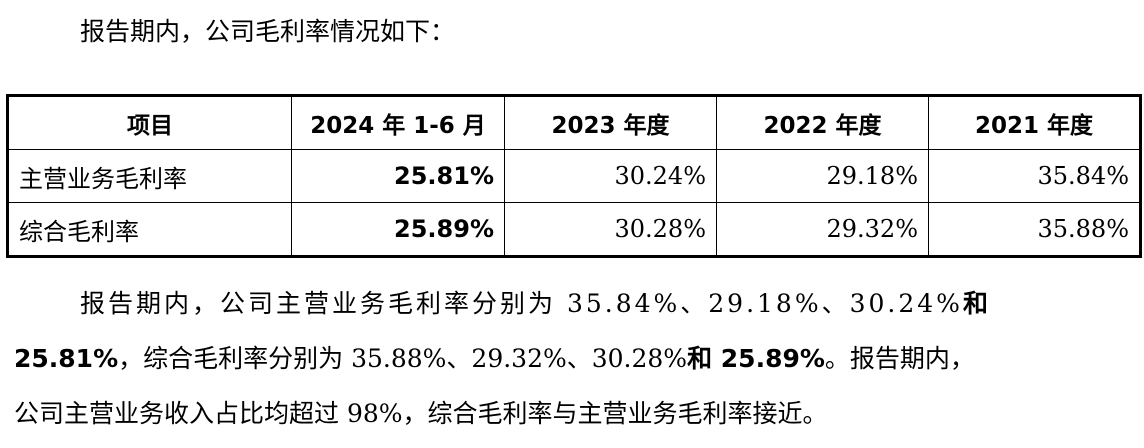 The width and height of the screenshot is (1144, 448). I want to click on row-label: 主营业务毛利率, so click(149, 176).